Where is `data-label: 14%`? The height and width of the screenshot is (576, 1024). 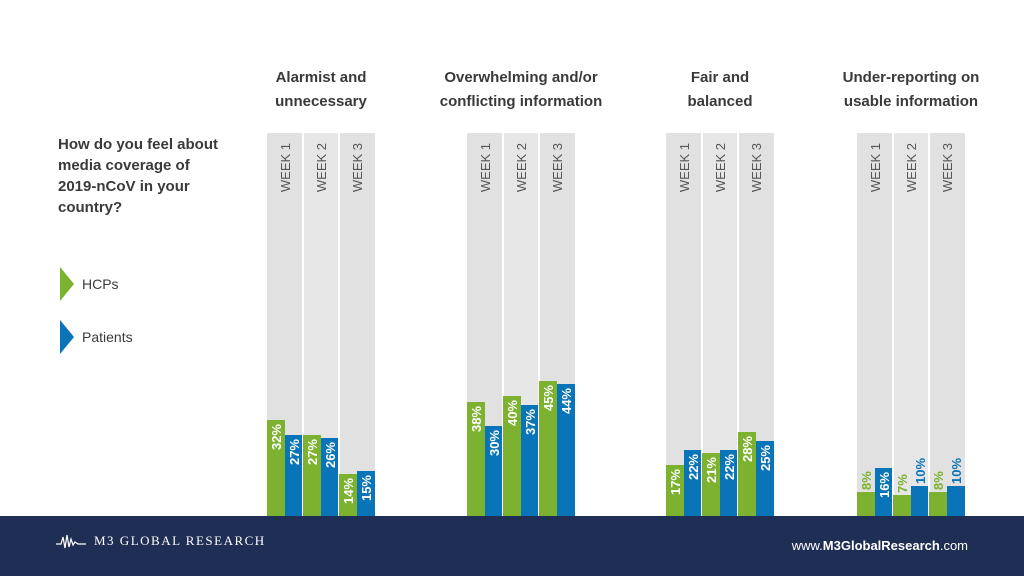 data-label: 14% is located at coordinates (348, 491).